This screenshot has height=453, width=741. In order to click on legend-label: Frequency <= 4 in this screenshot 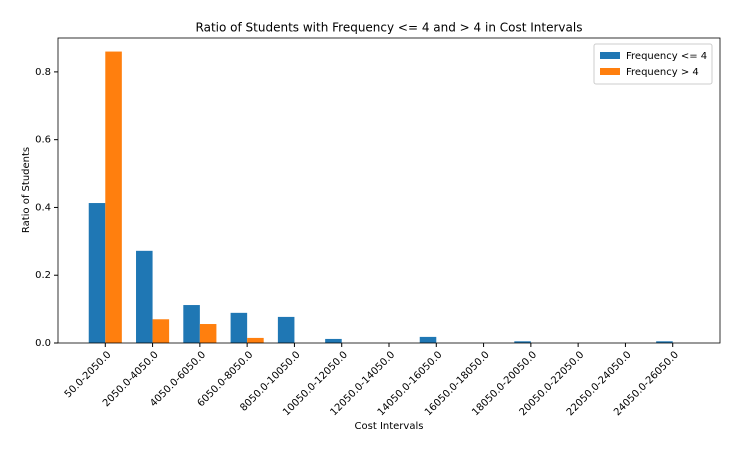, I will do `click(666, 56)`.